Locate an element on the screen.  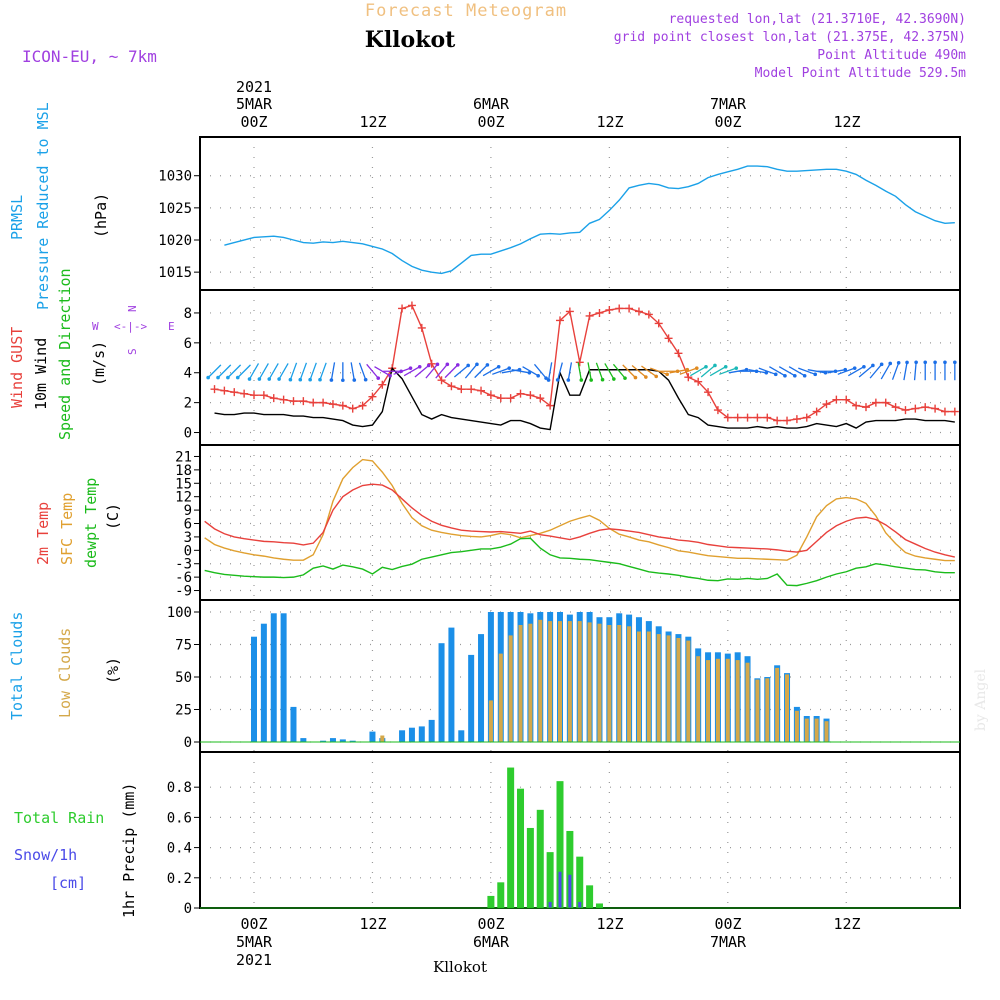
y-tick-label: 8 is located at coordinates (188, 314).